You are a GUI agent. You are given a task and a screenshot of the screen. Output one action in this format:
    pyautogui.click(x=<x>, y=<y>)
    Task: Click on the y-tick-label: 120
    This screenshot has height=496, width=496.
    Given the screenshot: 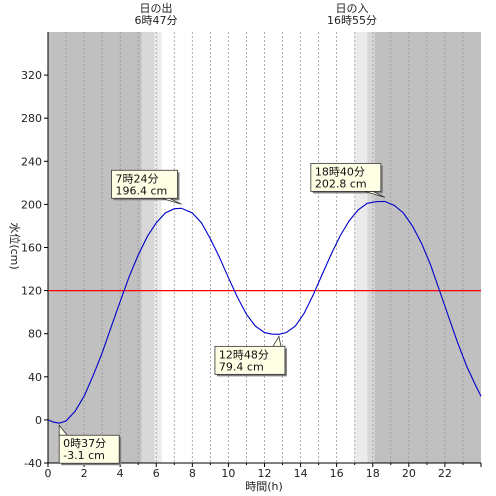 What is the action you would take?
    pyautogui.click(x=31, y=291)
    